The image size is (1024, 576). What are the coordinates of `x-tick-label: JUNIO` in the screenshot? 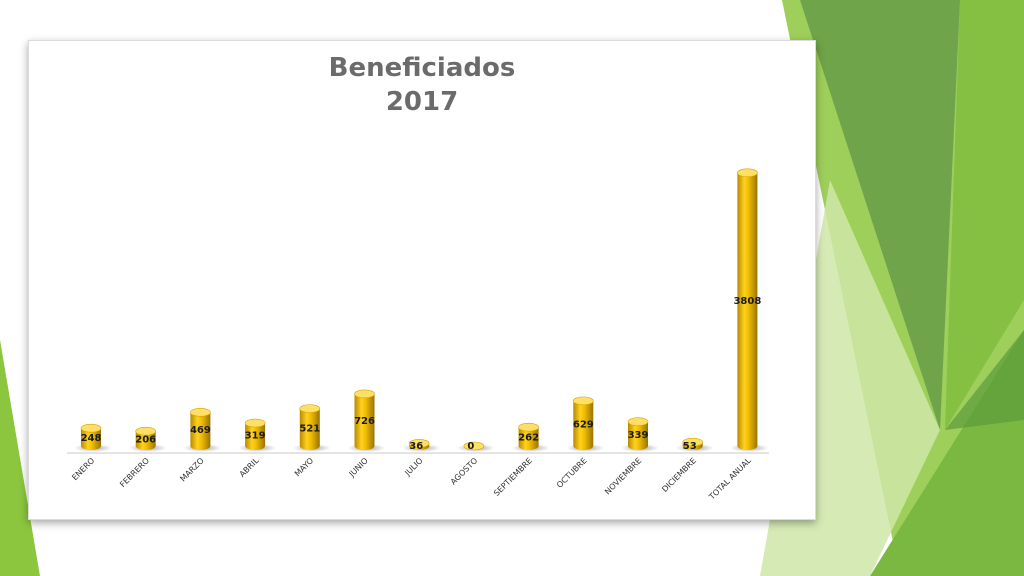 It's located at (358, 467).